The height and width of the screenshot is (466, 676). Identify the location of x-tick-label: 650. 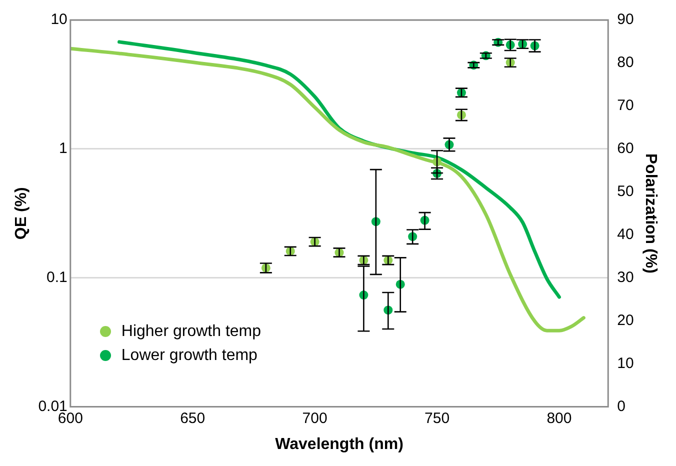
(193, 418).